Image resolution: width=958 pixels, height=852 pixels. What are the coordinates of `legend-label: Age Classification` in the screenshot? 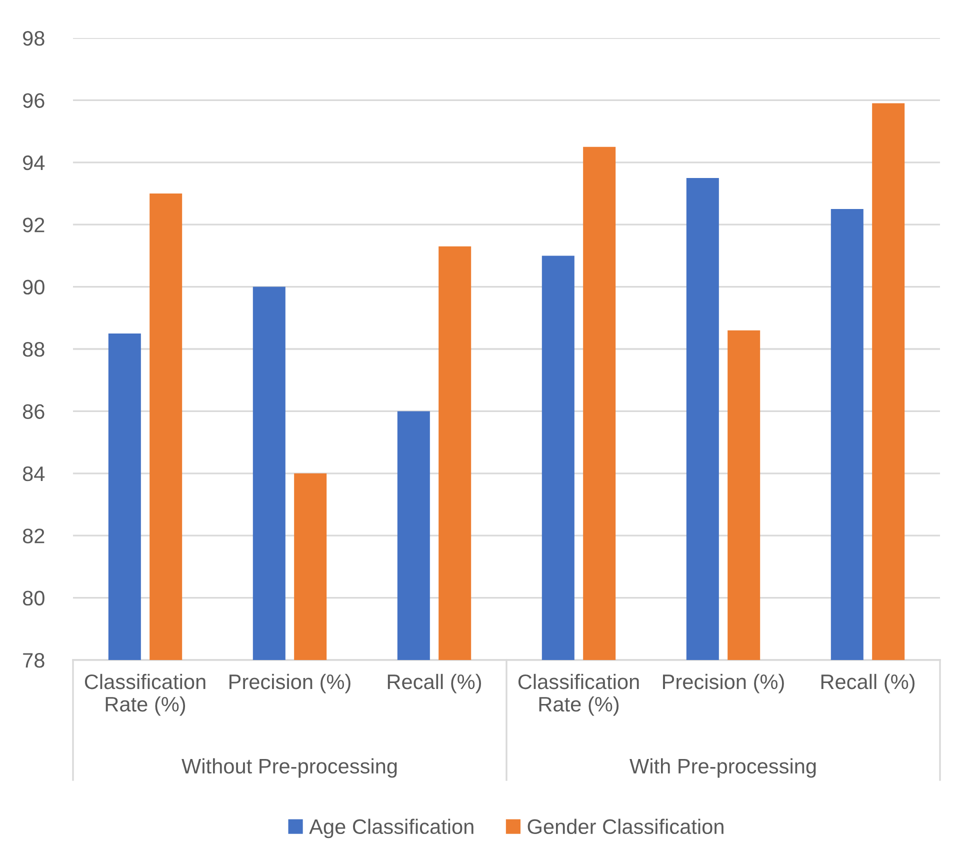 It's located at (391, 828).